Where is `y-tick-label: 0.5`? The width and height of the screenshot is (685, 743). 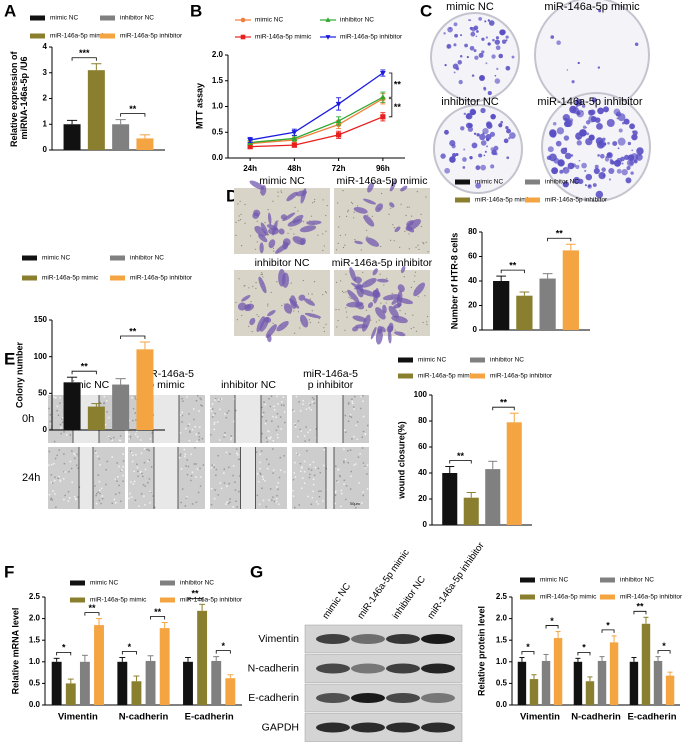
y-tick-label: 0.5 is located at coordinates (35, 683).